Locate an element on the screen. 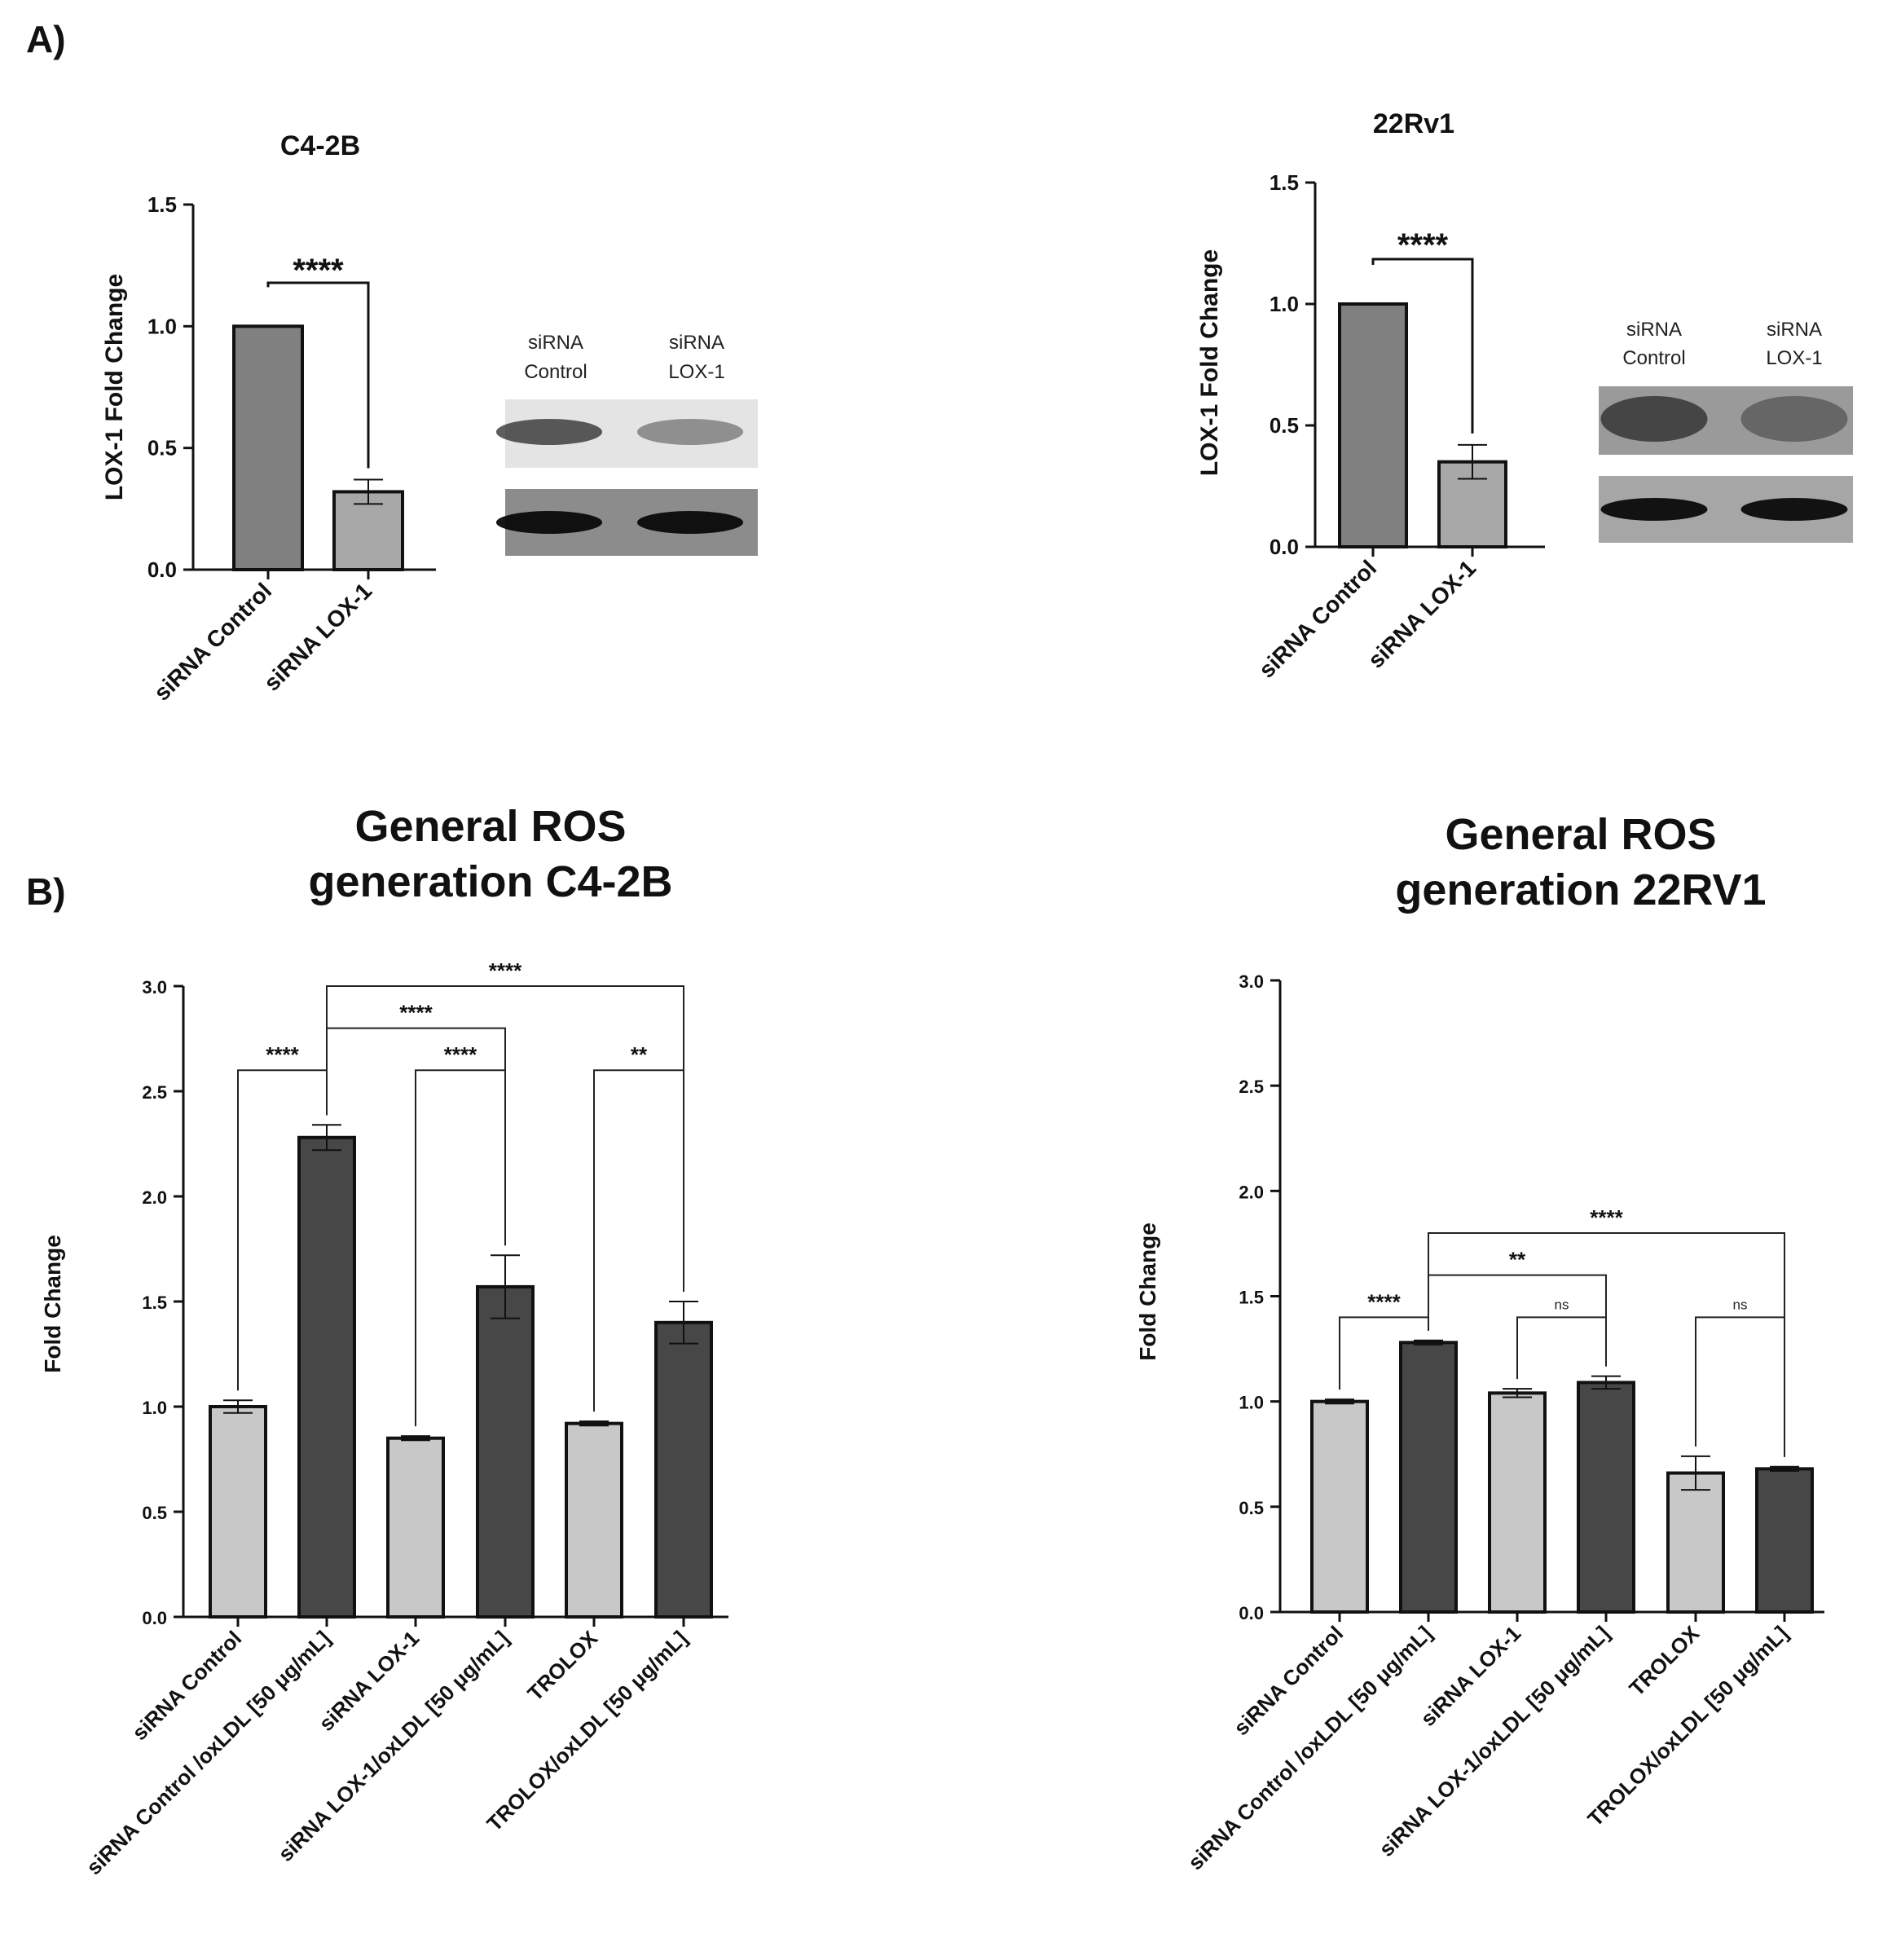 The height and width of the screenshot is (1960, 1879). chart-title: 22Rv1 is located at coordinates (1413, 123).